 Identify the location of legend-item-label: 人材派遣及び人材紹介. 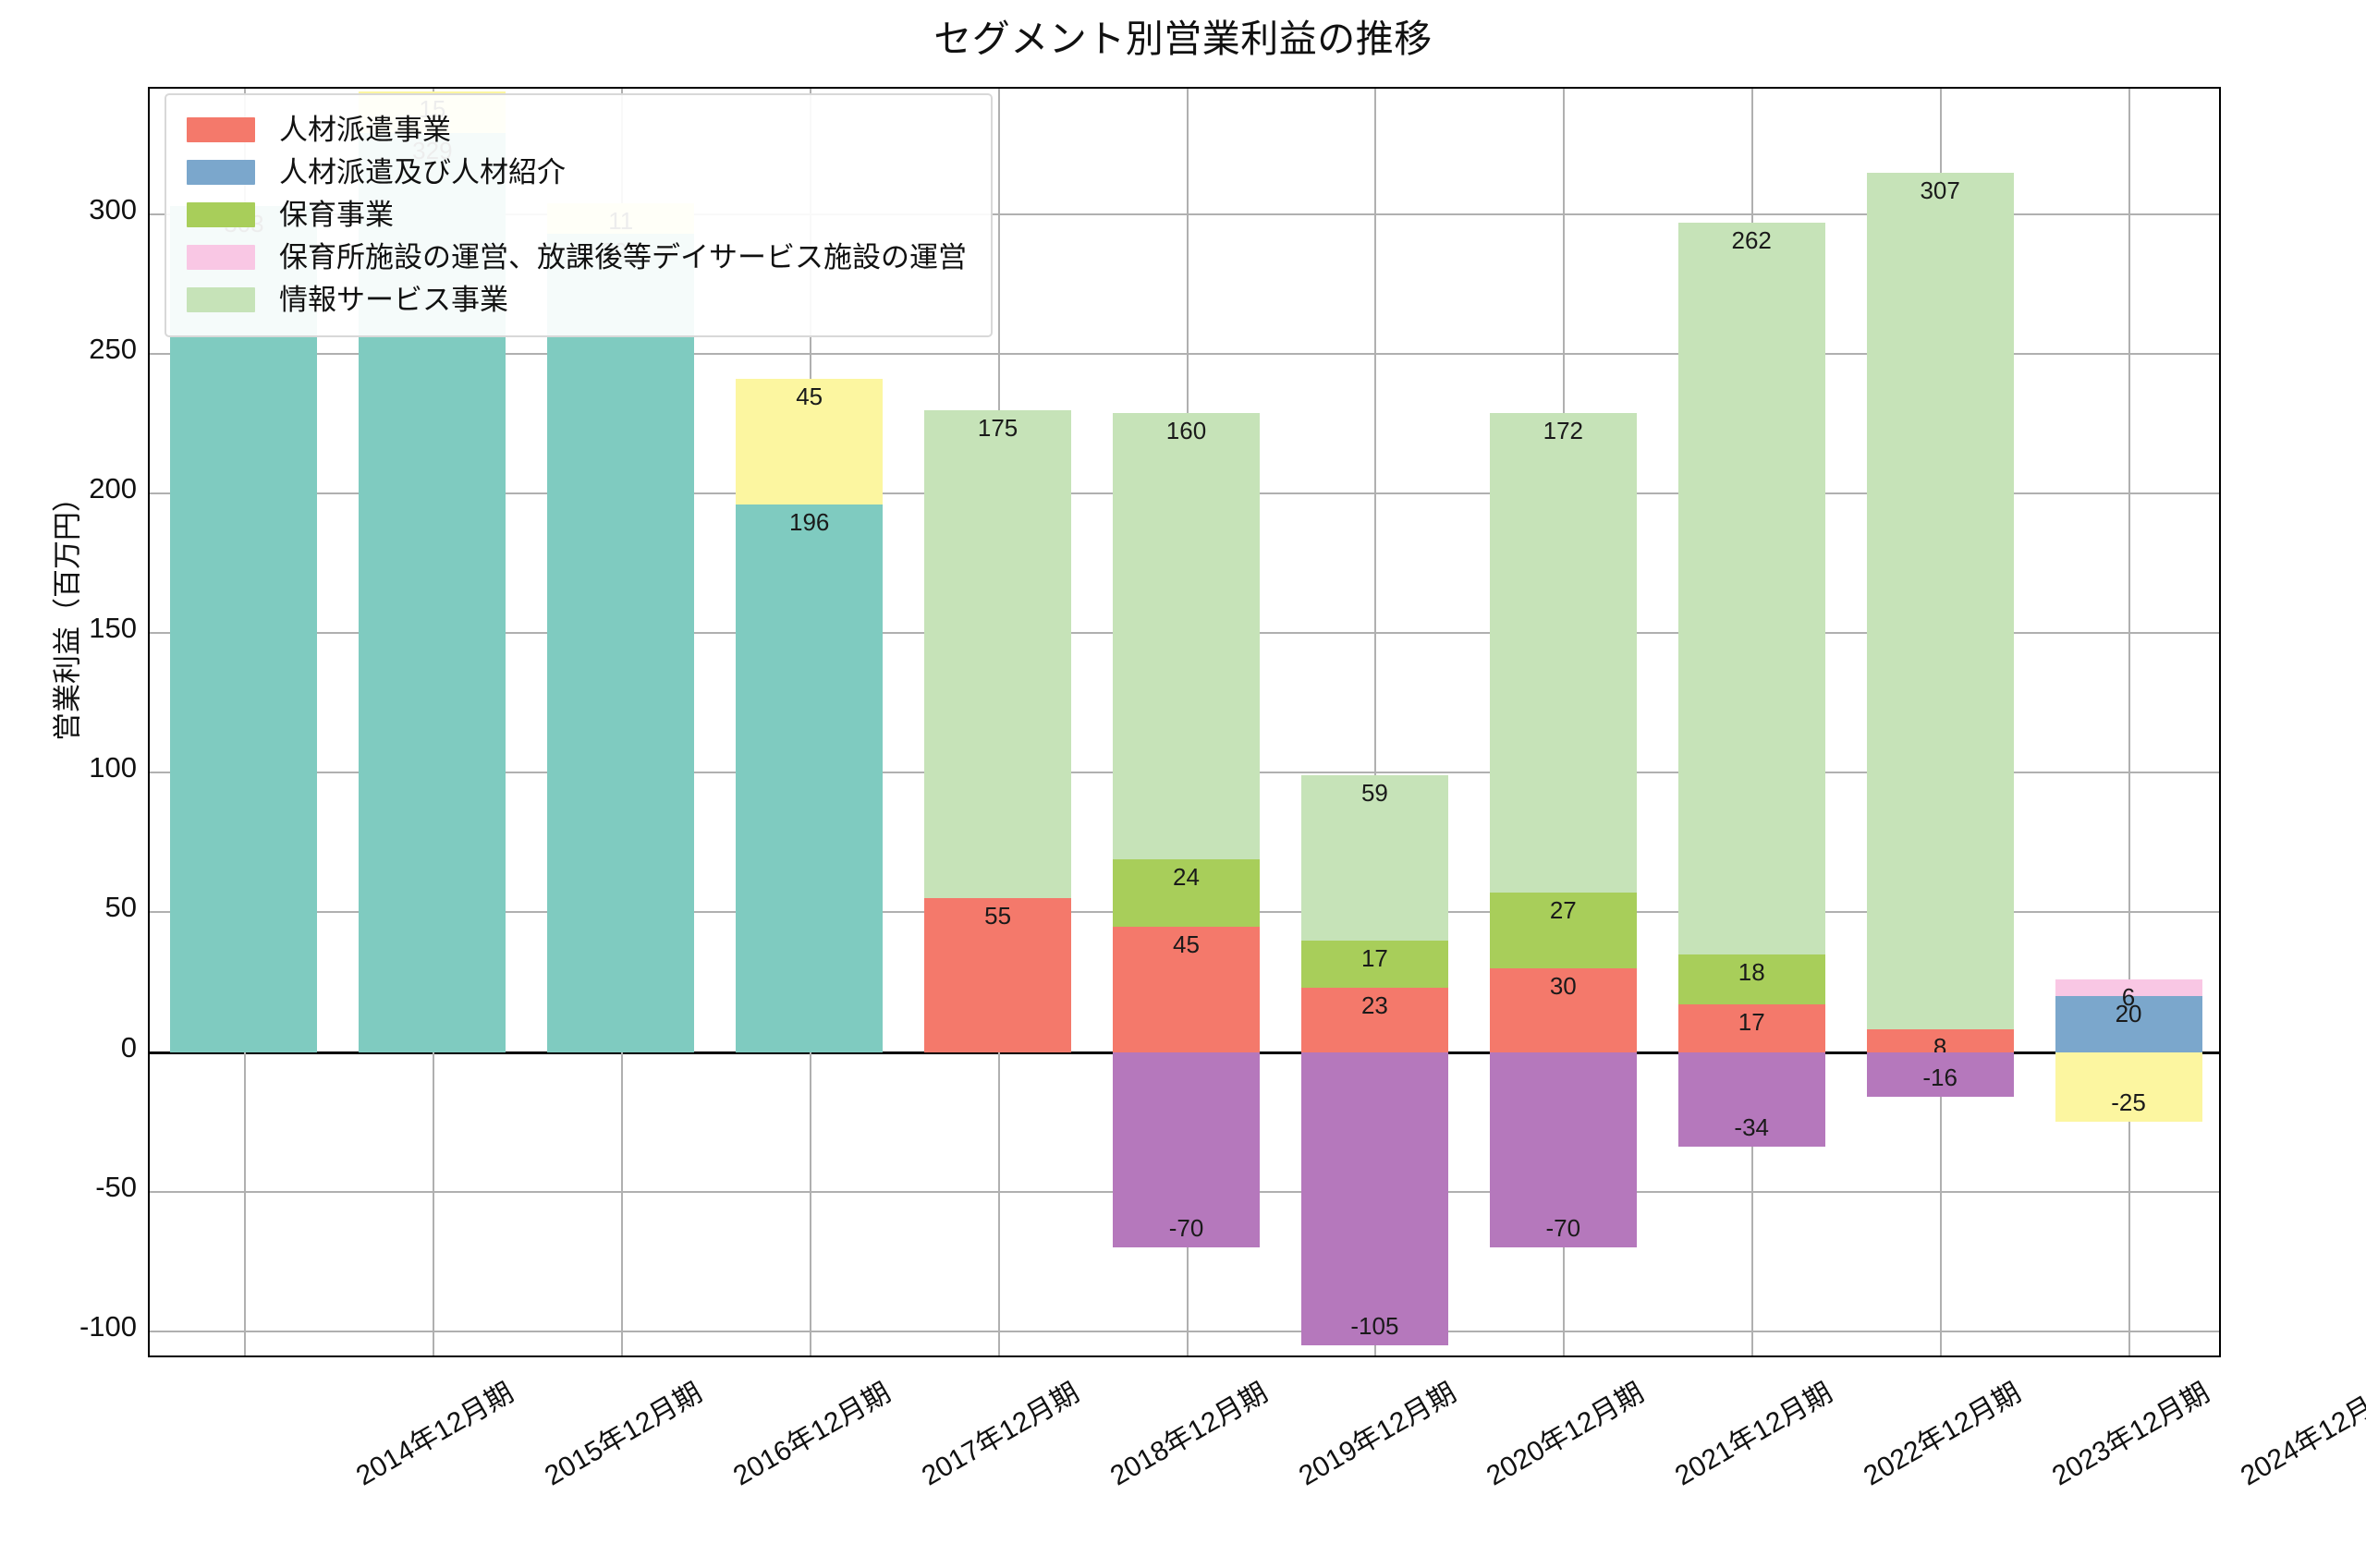
(422, 171).